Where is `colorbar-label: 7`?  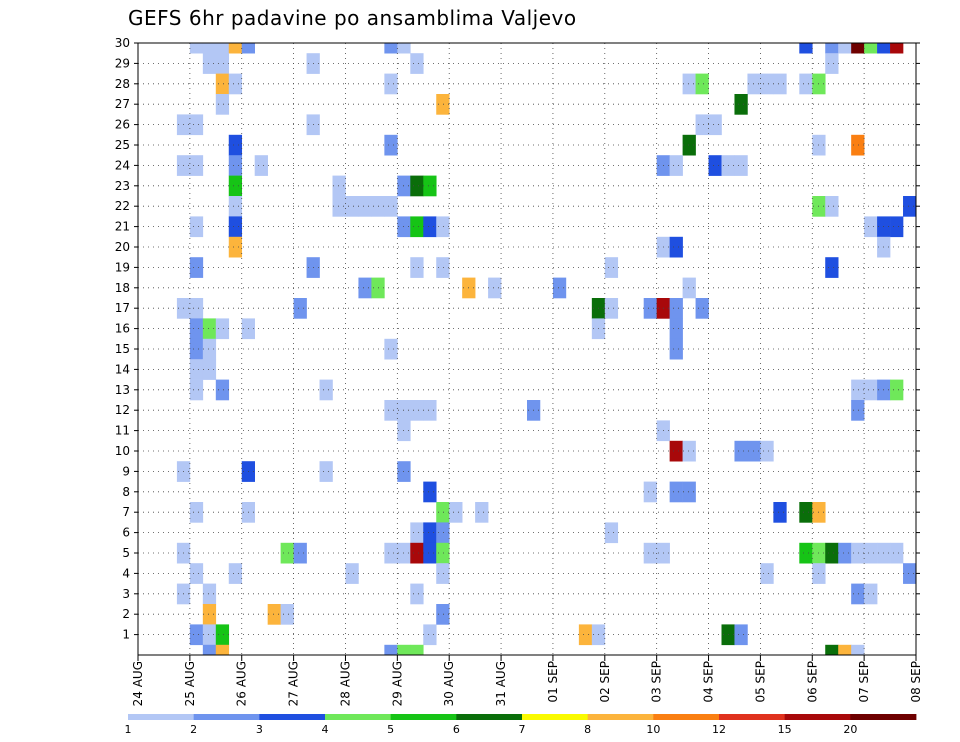
colorbar-label: 7 is located at coordinates (522, 729).